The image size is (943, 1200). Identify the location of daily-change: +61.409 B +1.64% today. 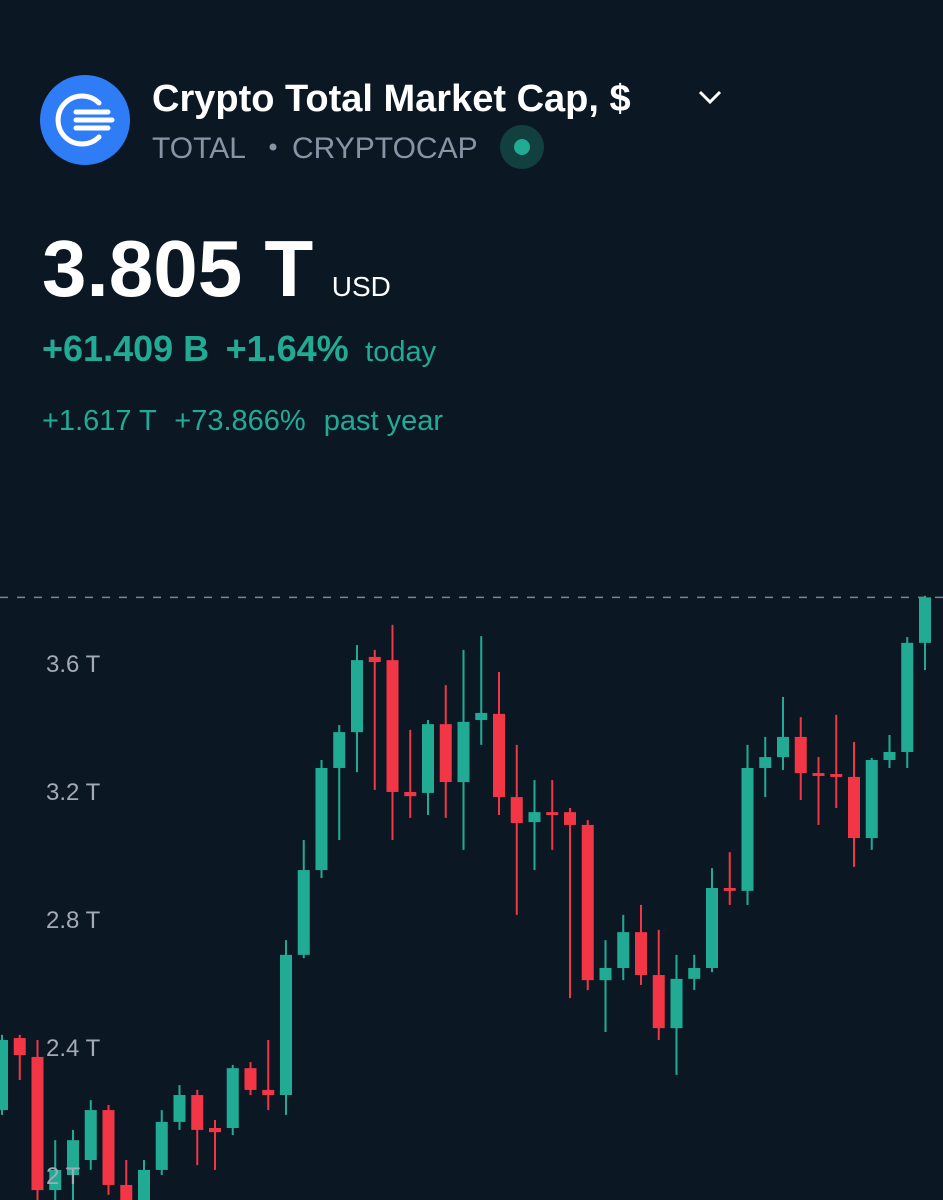
(239, 348).